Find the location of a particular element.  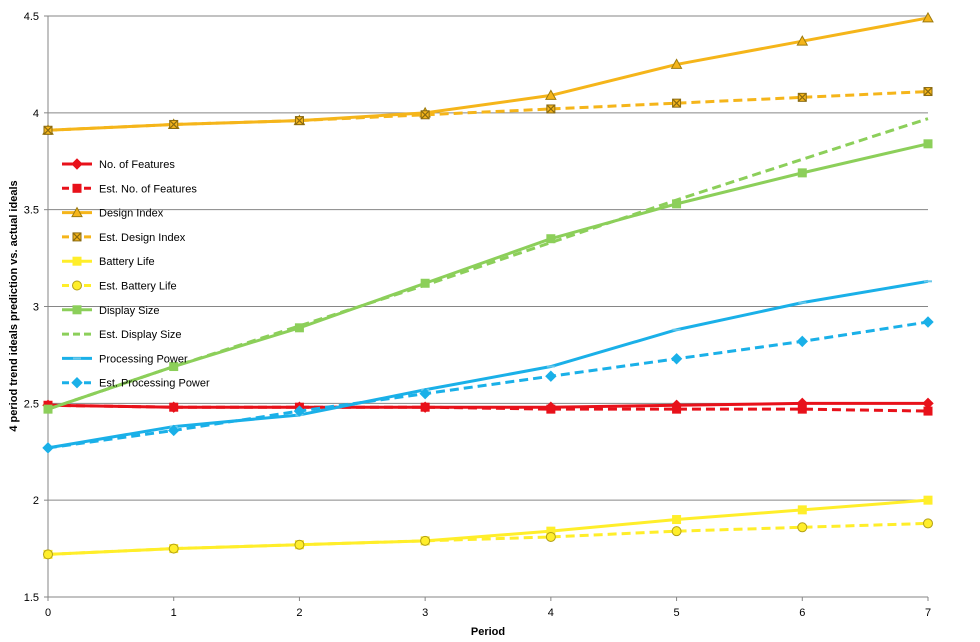

legend-item: Design Index is located at coordinates (113, 213).